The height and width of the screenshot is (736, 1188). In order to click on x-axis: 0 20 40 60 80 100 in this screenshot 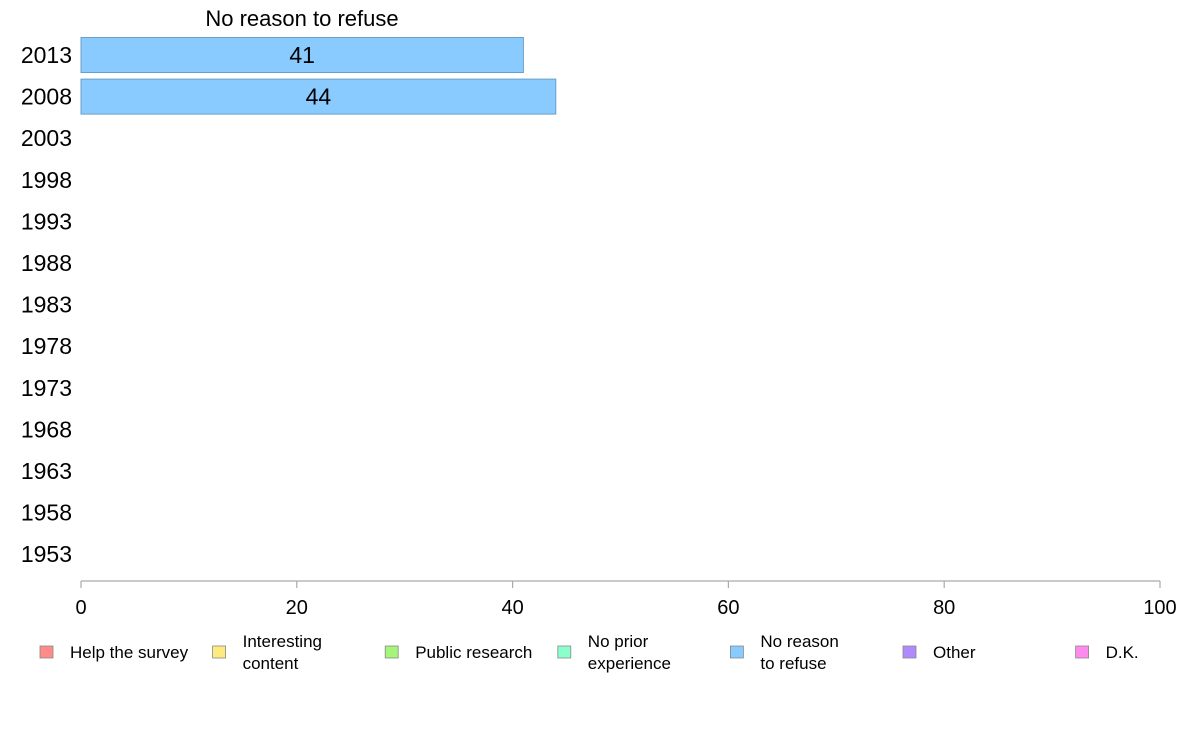, I will do `click(626, 599)`.